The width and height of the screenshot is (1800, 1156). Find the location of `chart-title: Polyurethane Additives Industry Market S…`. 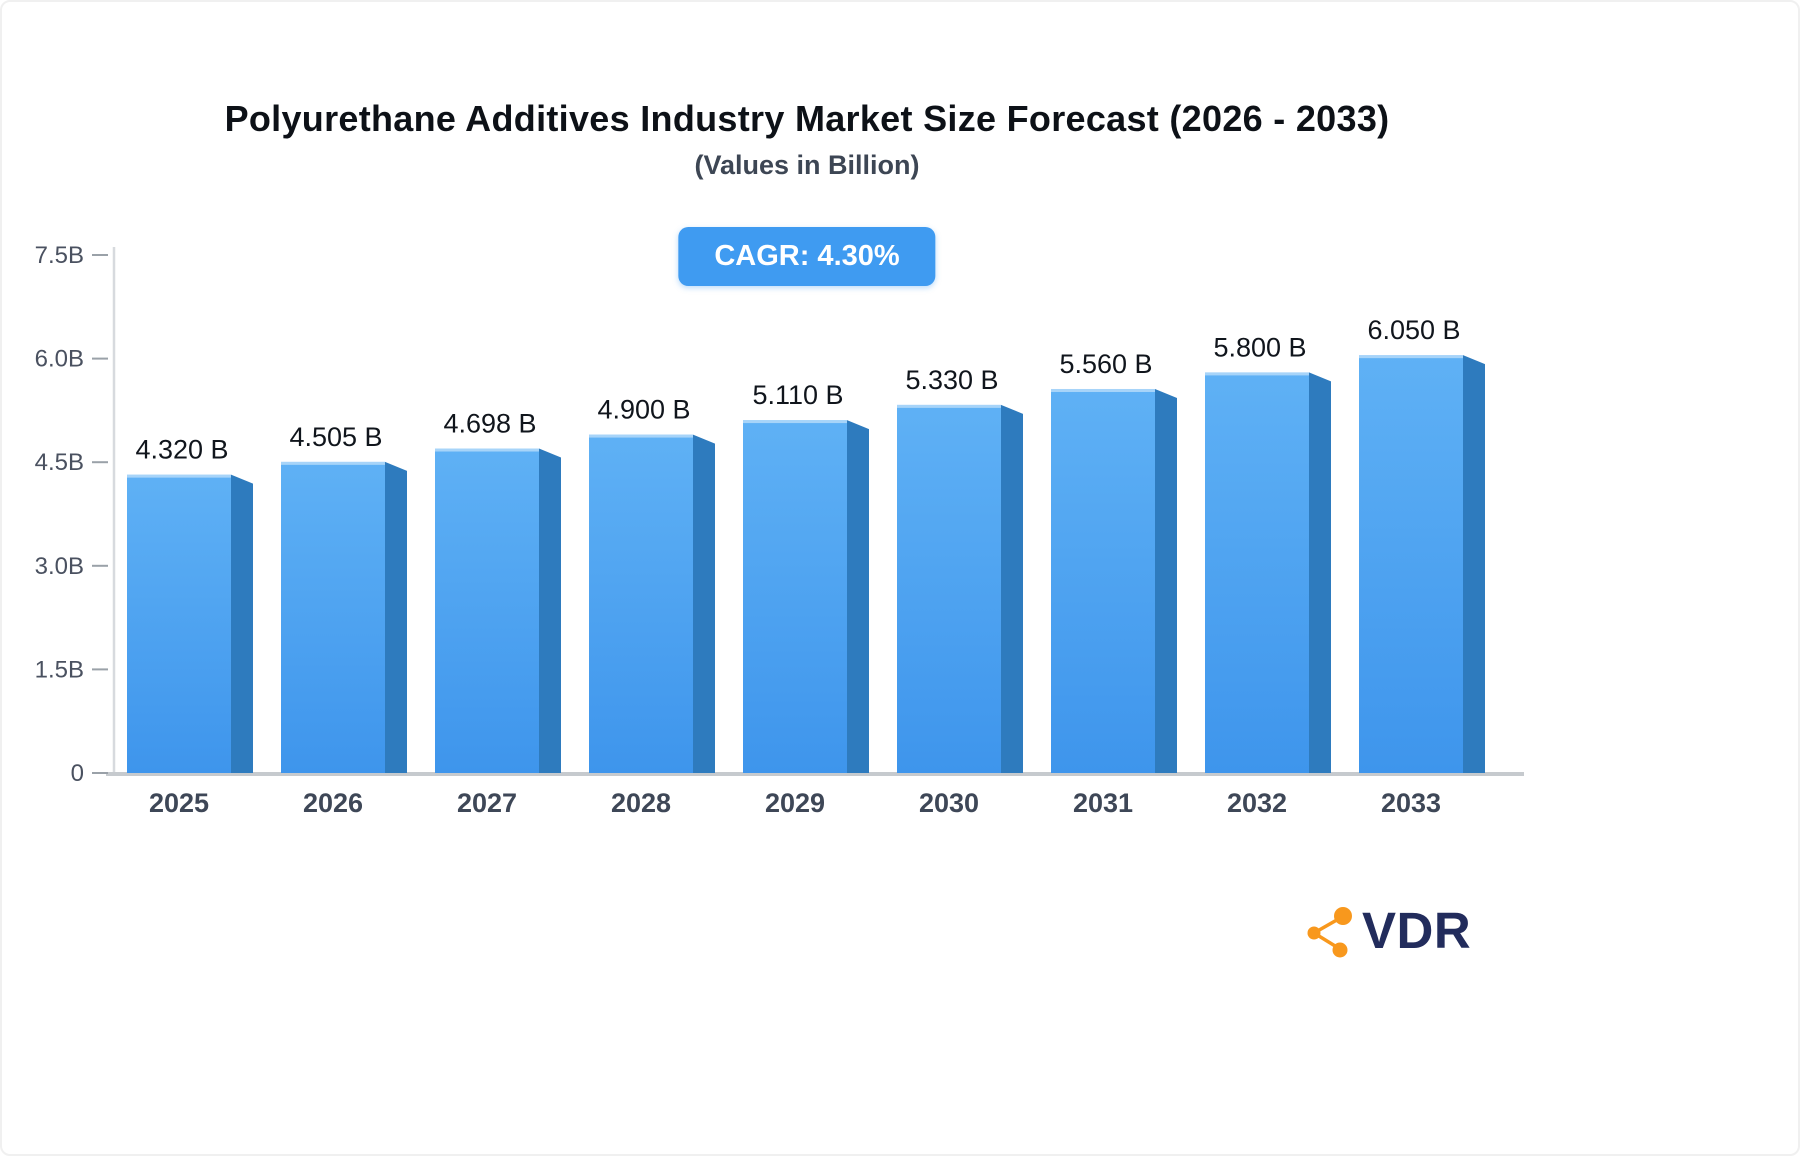

chart-title: Polyurethane Additives Industry Market S… is located at coordinates (807, 118).